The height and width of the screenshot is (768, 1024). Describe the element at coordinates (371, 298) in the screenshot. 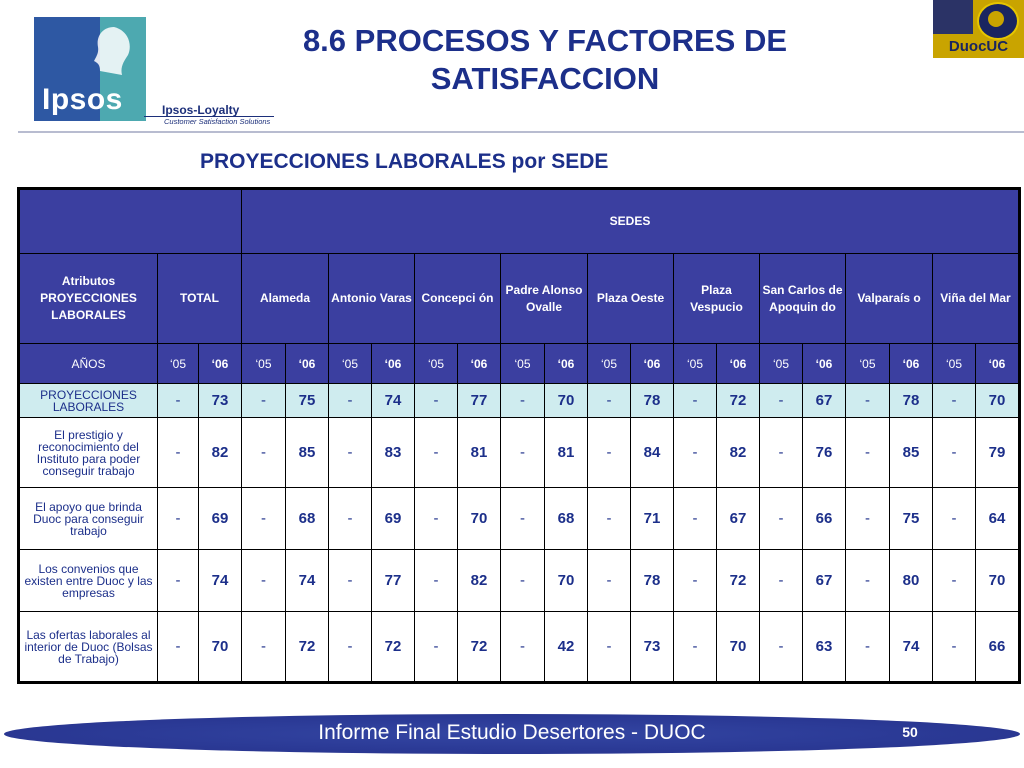

I see `site-header-antonio-varas: Antonio Varas` at that location.